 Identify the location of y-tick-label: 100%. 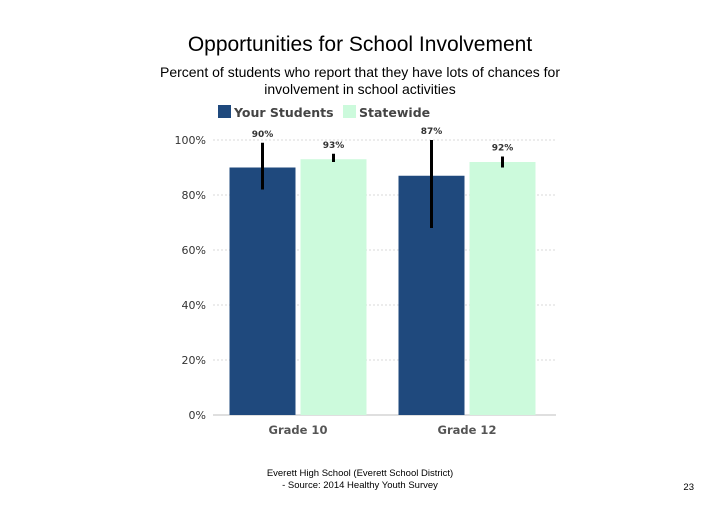
(190, 140).